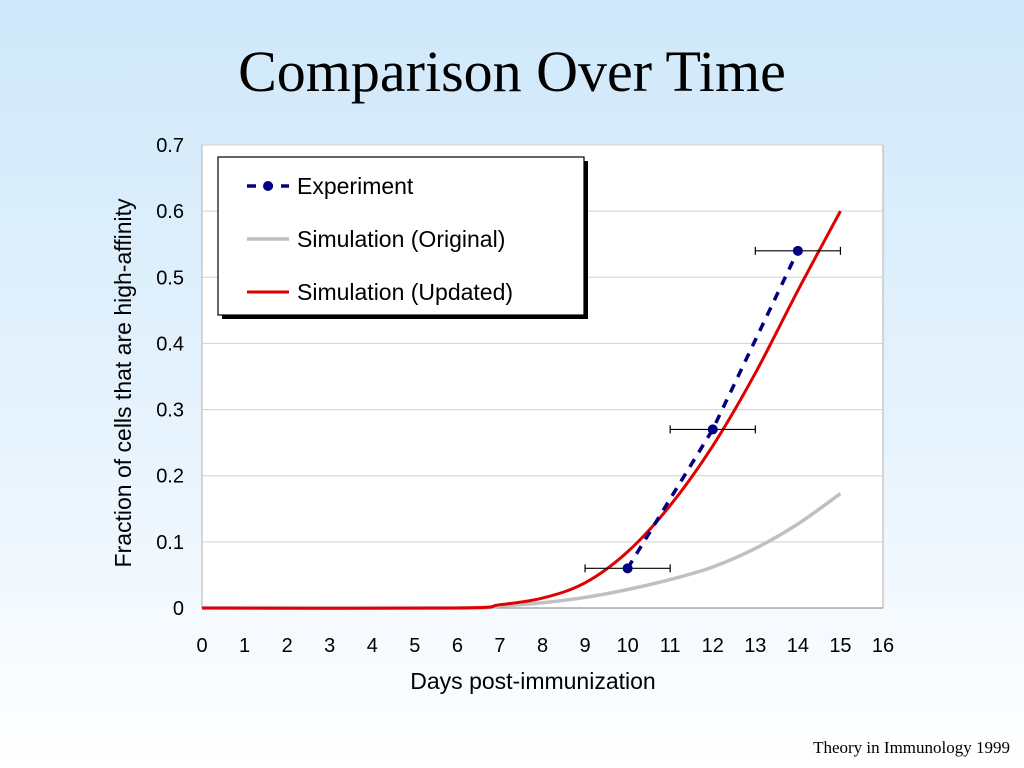 This screenshot has width=1024, height=768. Describe the element at coordinates (512, 71) in the screenshot. I see `slide-title: Comparison Over Time` at that location.